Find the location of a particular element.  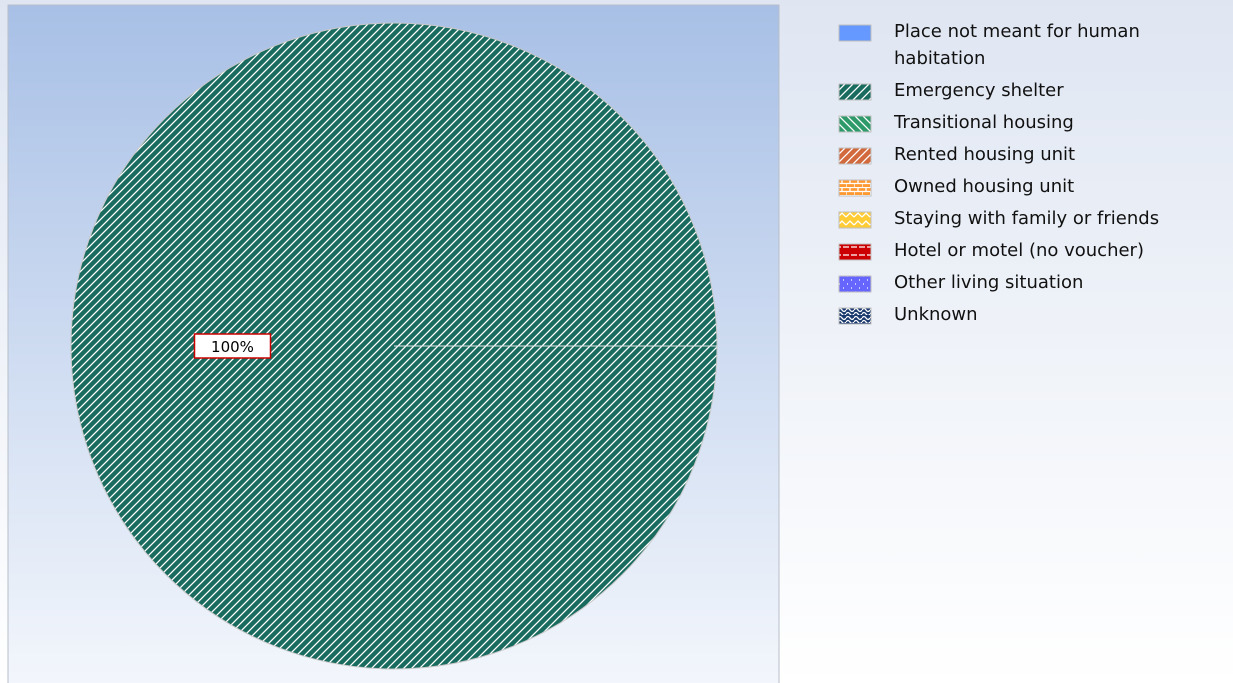

legend-entry: Owned housing unit is located at coordinates (1033, 186).